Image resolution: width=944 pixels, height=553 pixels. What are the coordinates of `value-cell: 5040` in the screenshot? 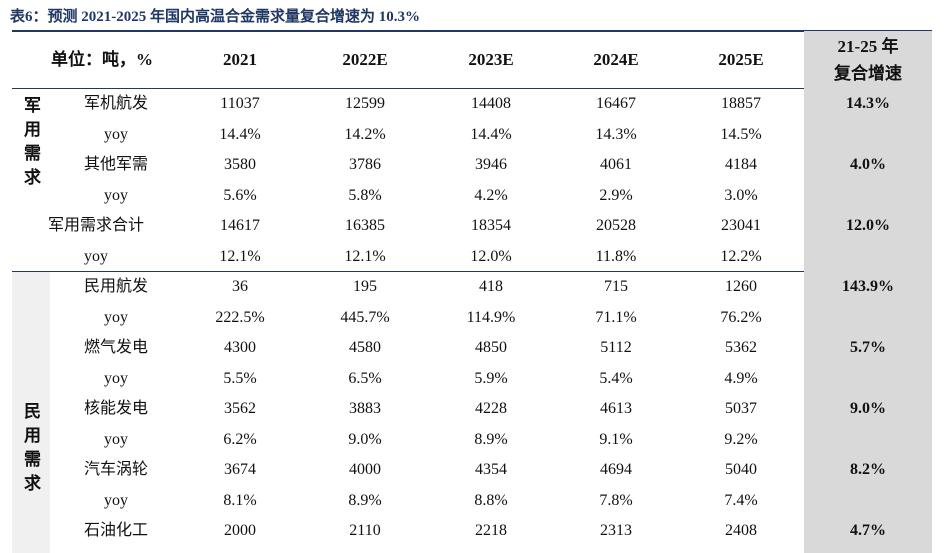 It's located at (741, 470).